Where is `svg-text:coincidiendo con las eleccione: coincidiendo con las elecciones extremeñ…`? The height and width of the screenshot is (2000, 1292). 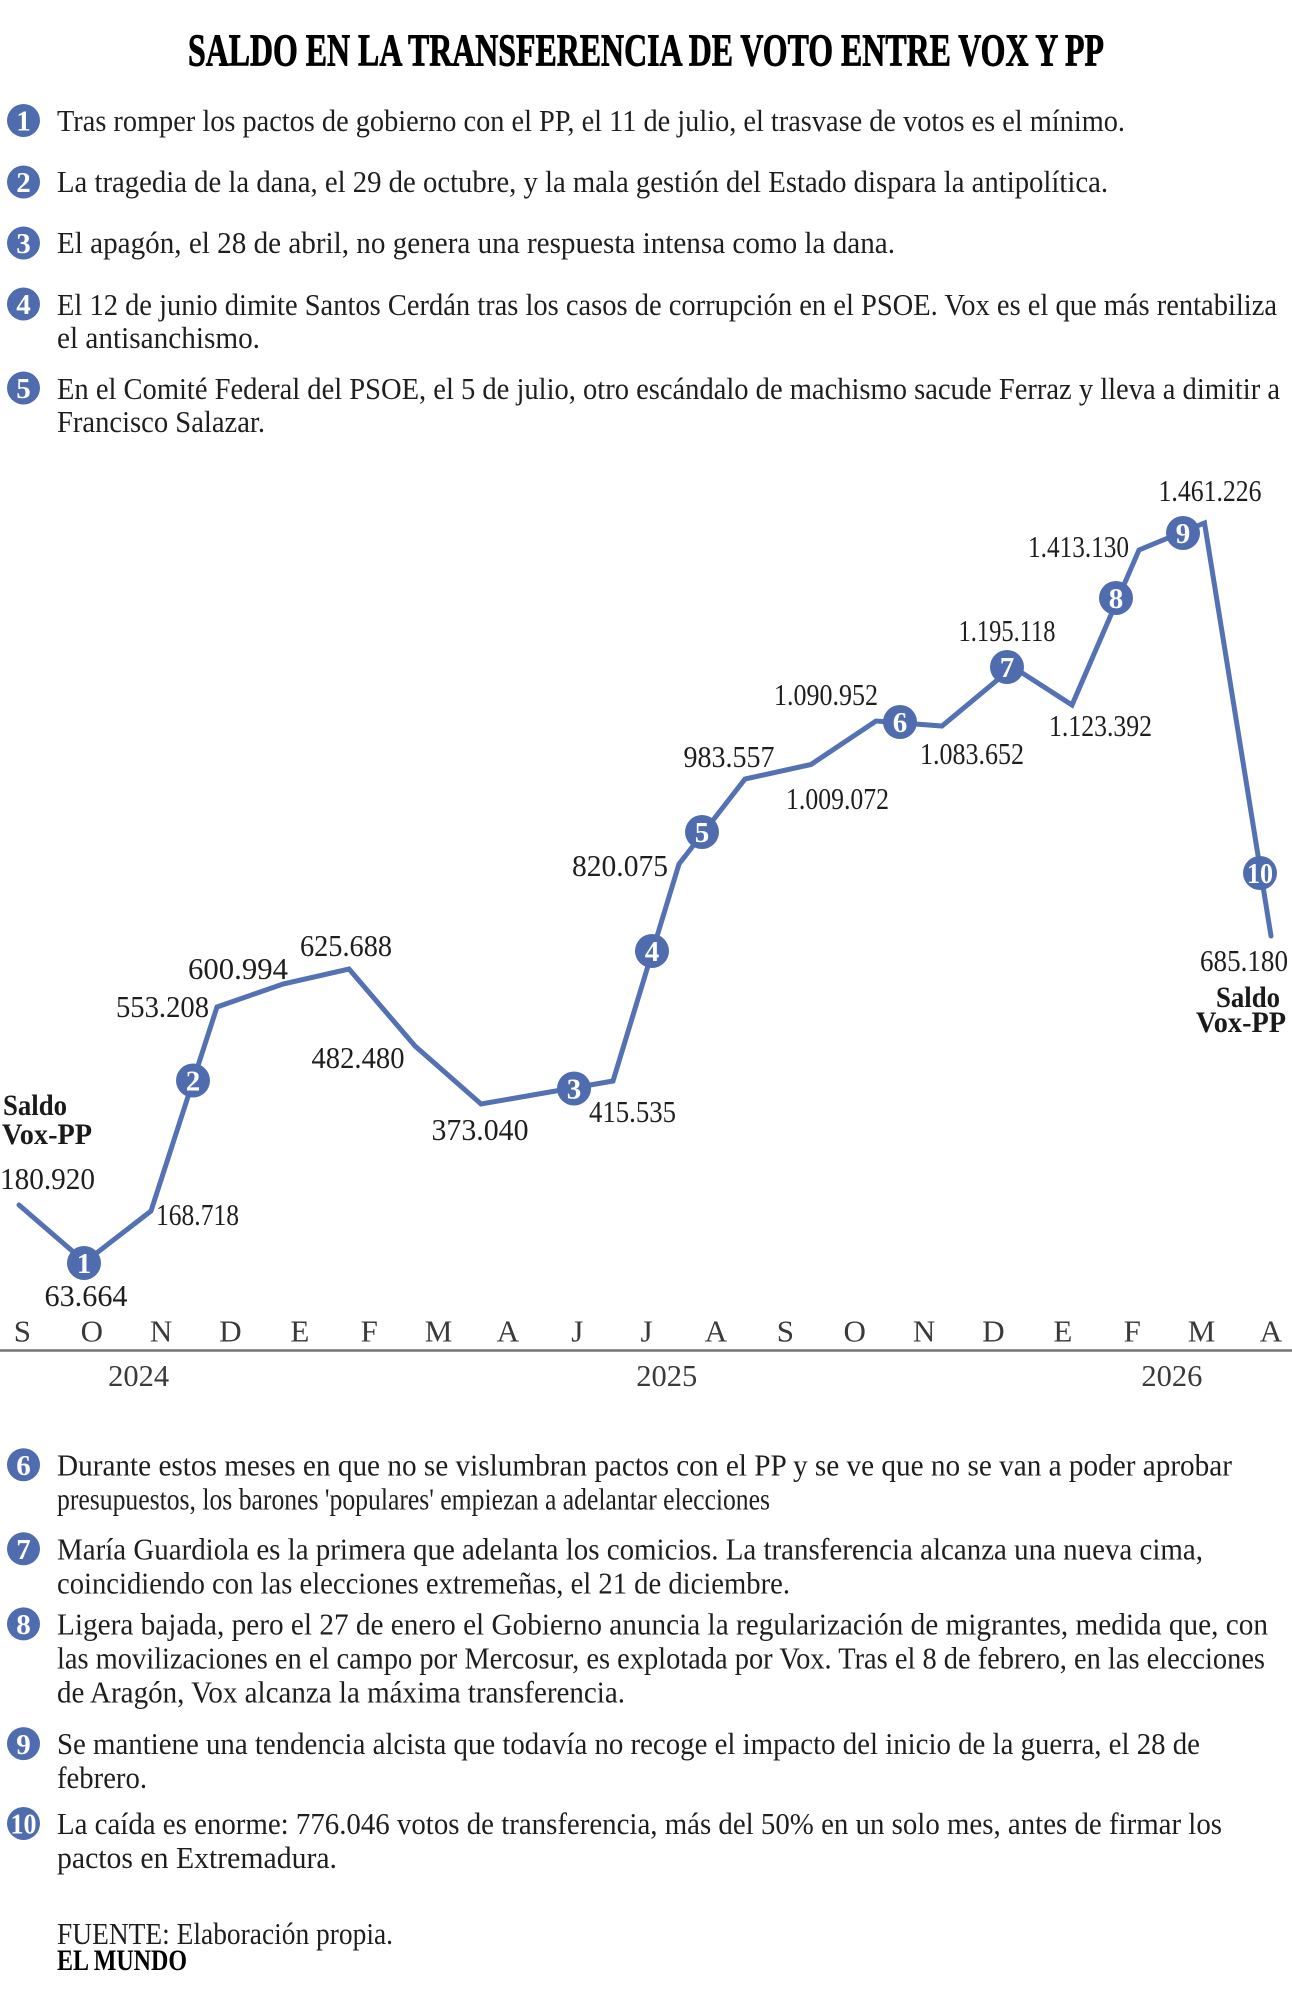
svg-text:coincidiendo con las eleccione: coincidiendo con las elecciones extremeñ… is located at coordinates (423, 1584).